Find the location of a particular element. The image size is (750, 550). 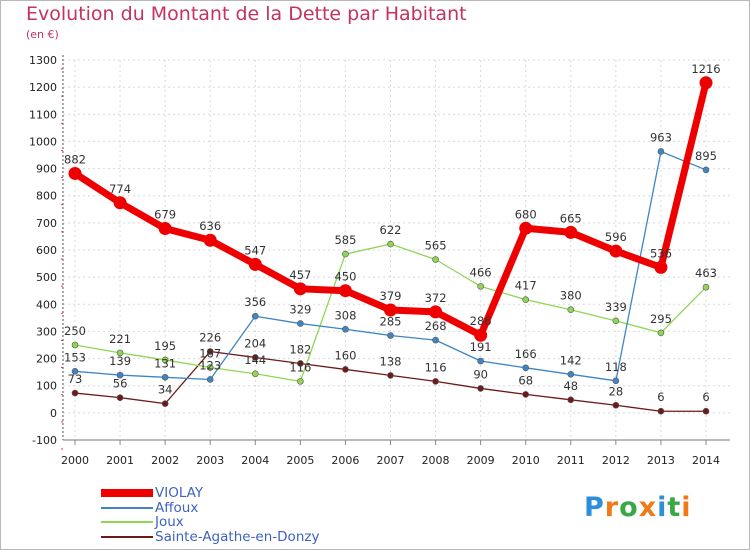

data-label-violay: 536 is located at coordinates (661, 253).